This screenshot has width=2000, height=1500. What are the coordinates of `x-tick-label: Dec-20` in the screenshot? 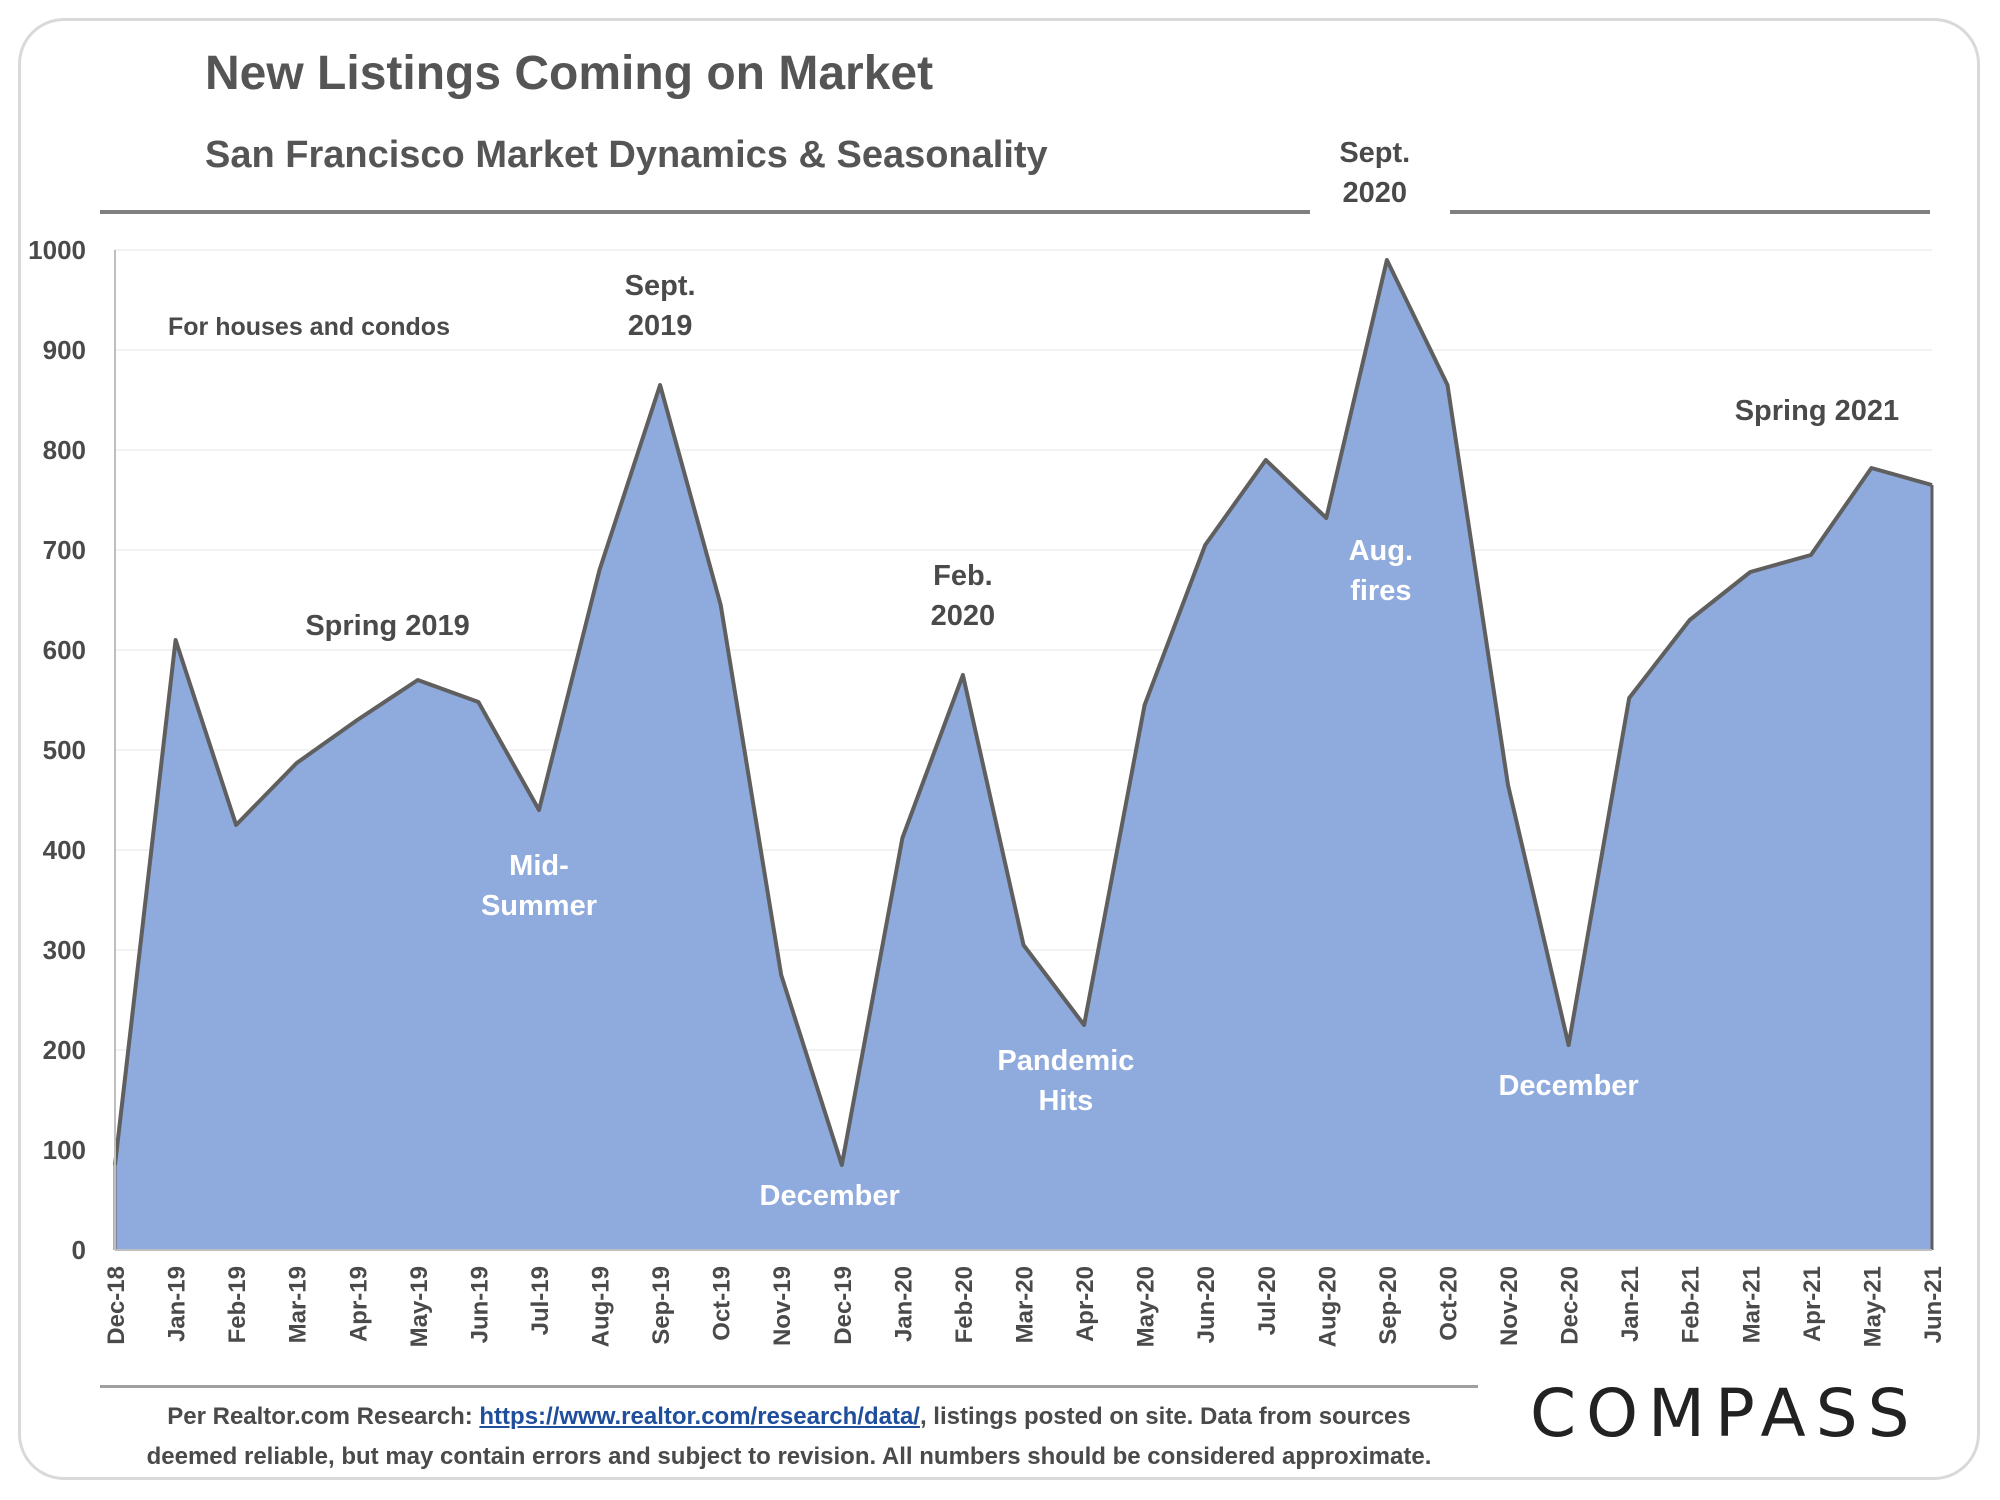 It's located at (1570, 1305).